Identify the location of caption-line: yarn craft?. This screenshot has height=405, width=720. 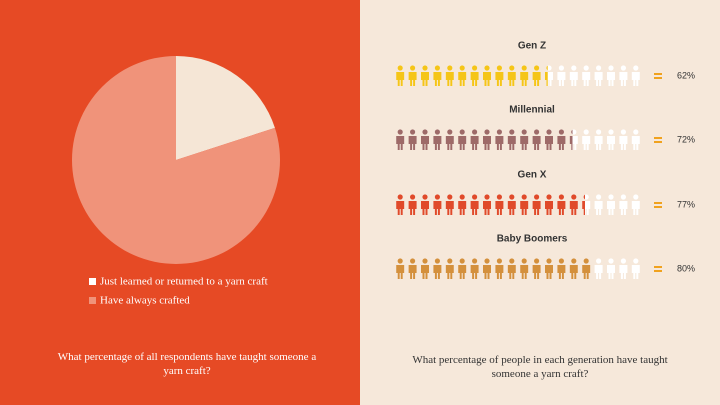
(186, 371).